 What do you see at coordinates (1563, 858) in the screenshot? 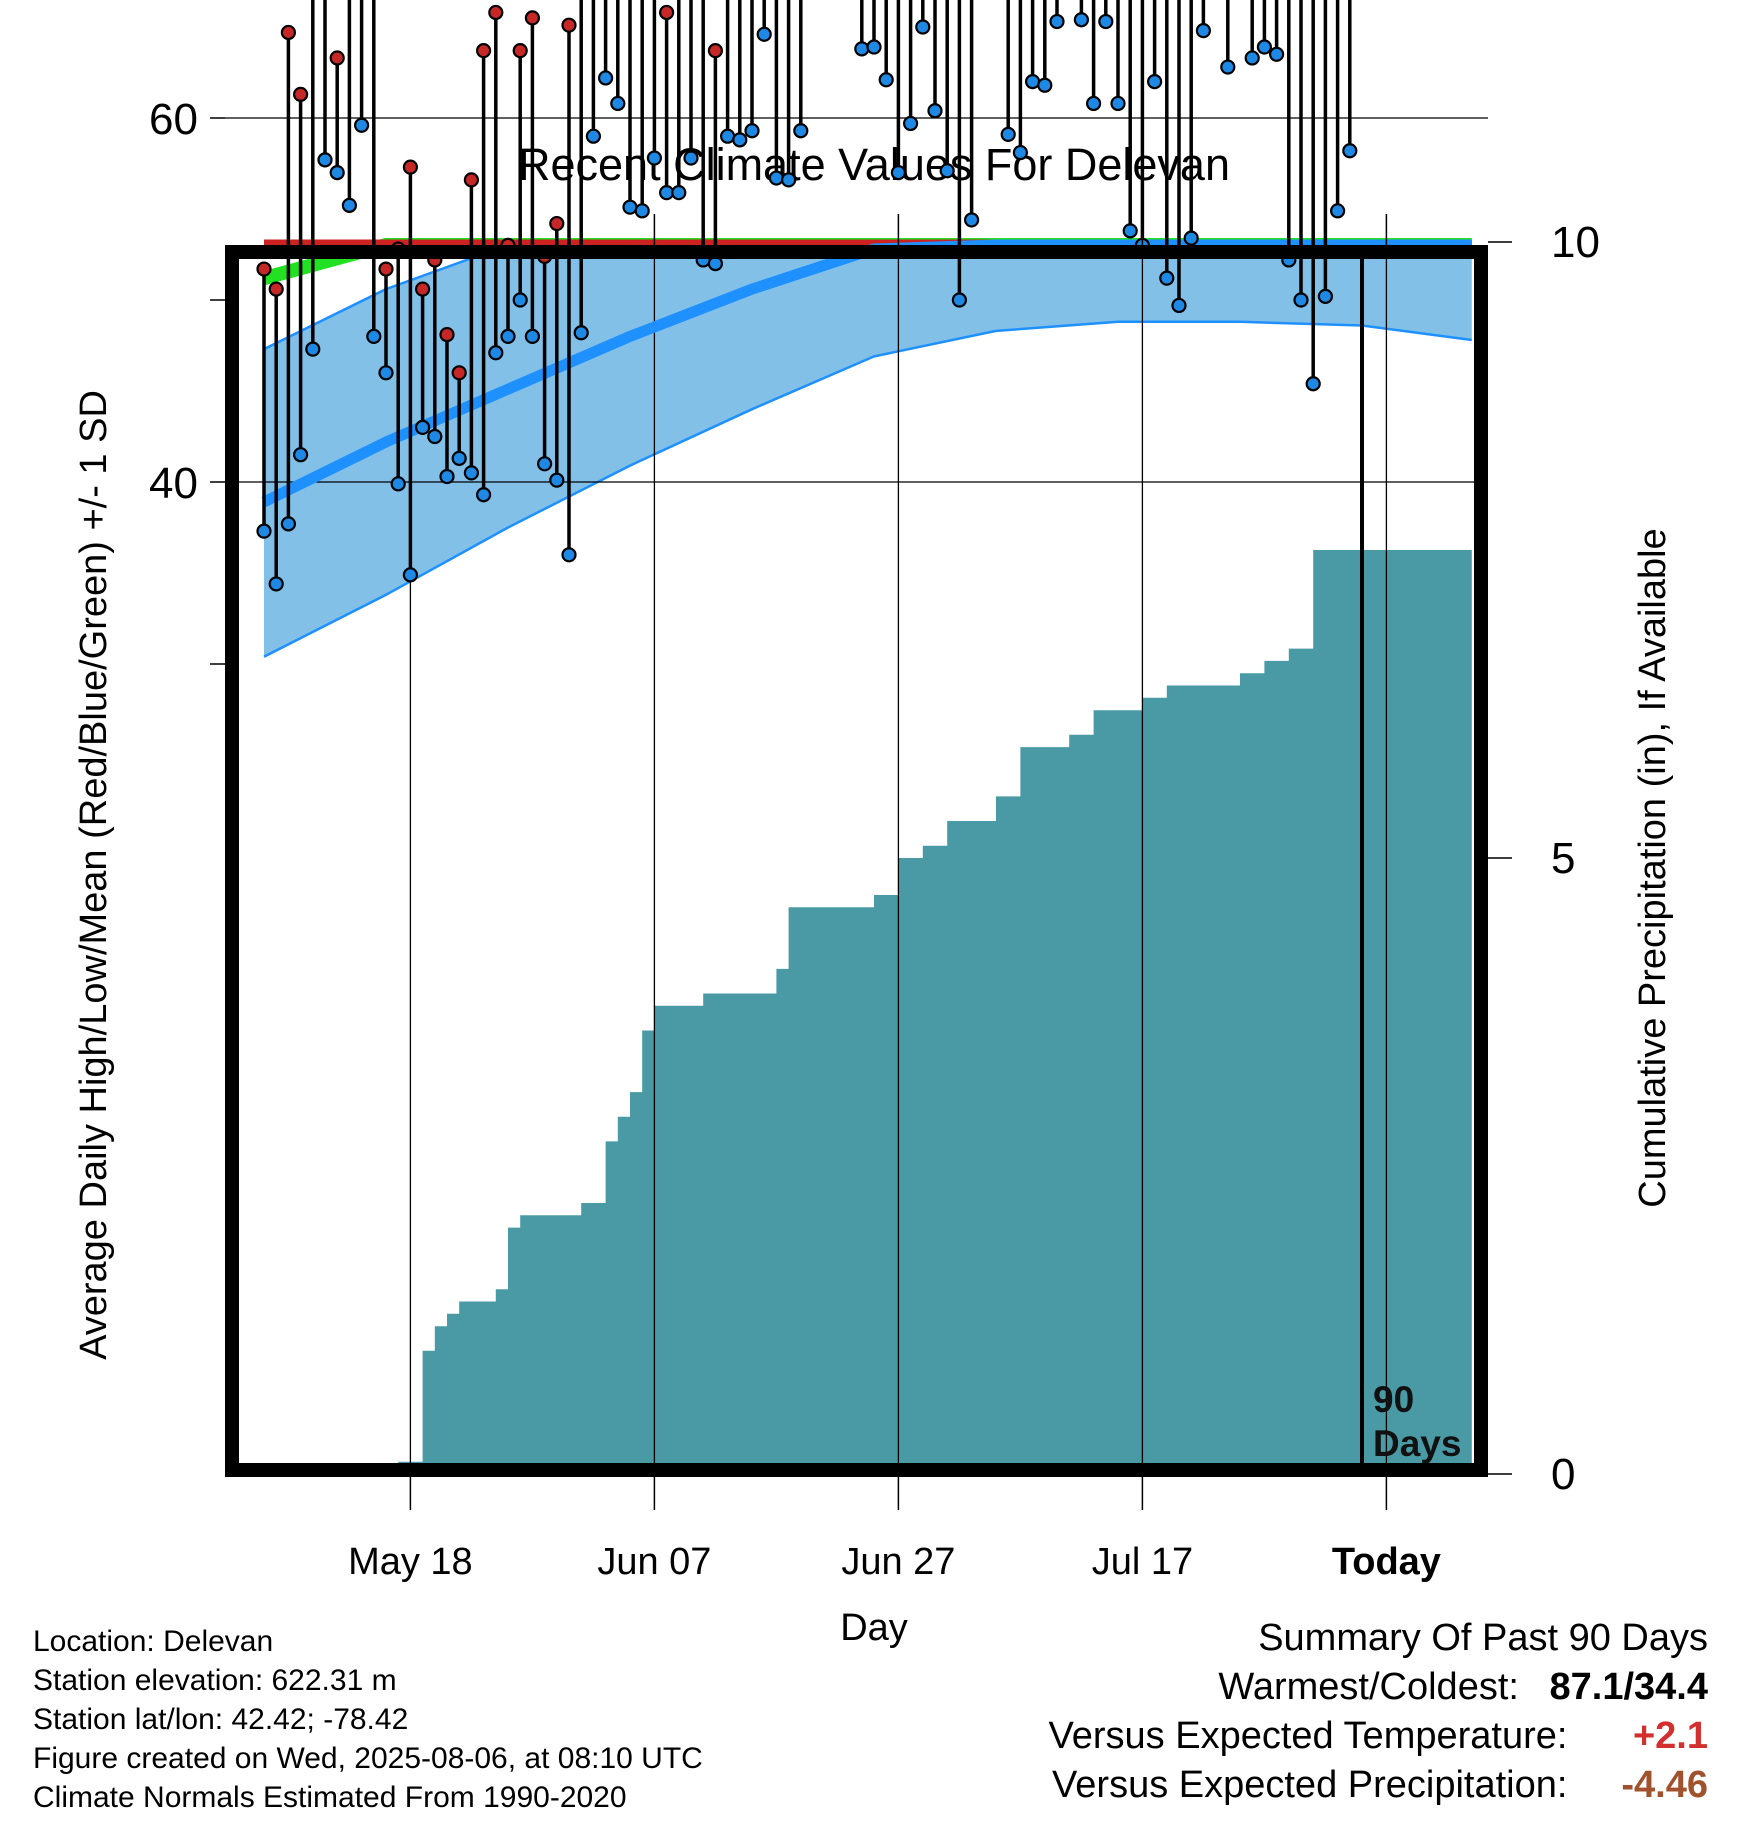
I see `y2-tick-label: 5` at bounding box center [1563, 858].